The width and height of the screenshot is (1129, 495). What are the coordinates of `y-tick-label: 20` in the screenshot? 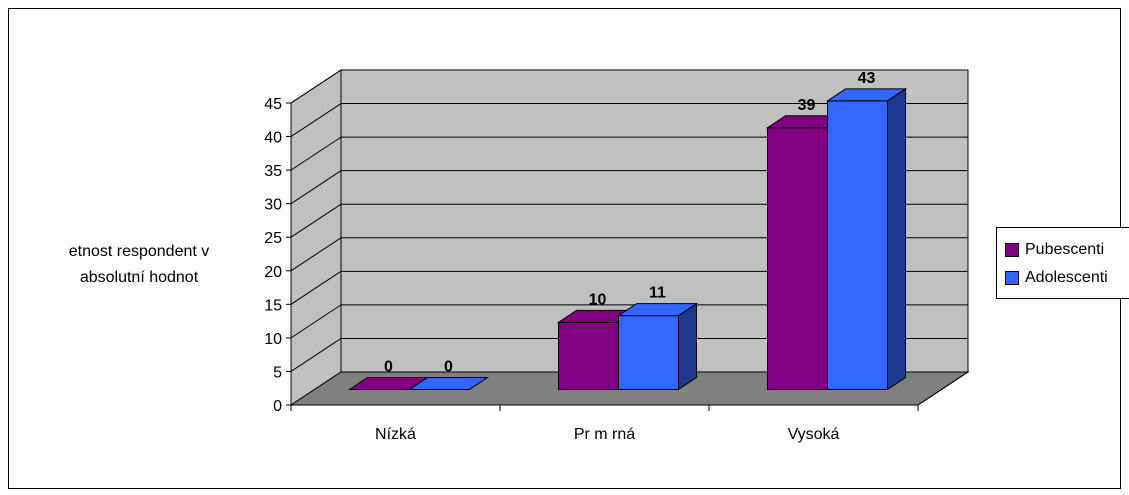 It's located at (273, 272).